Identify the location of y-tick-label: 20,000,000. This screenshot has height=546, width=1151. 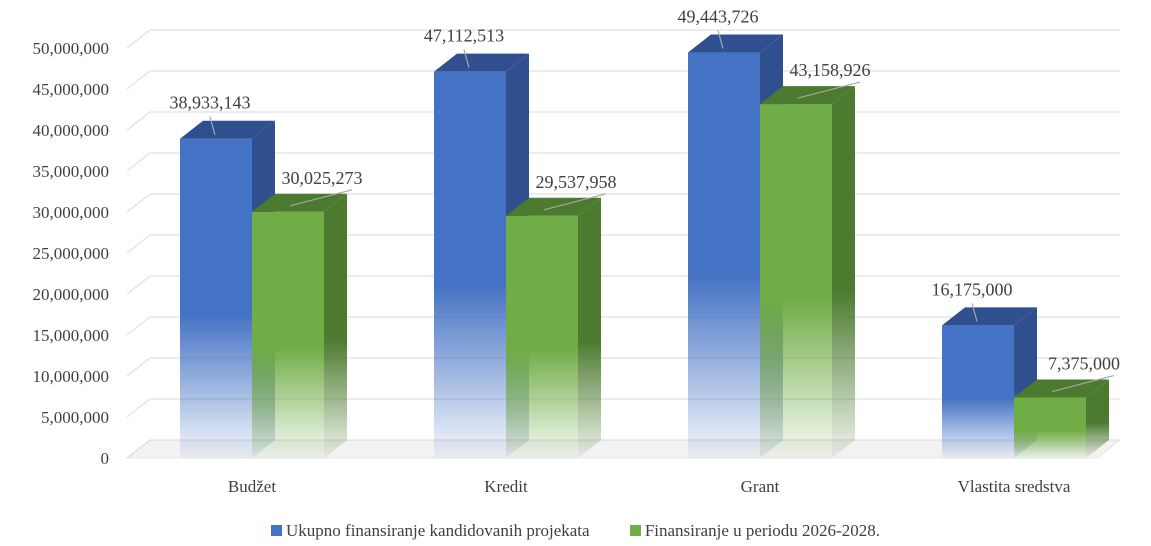
(71, 294).